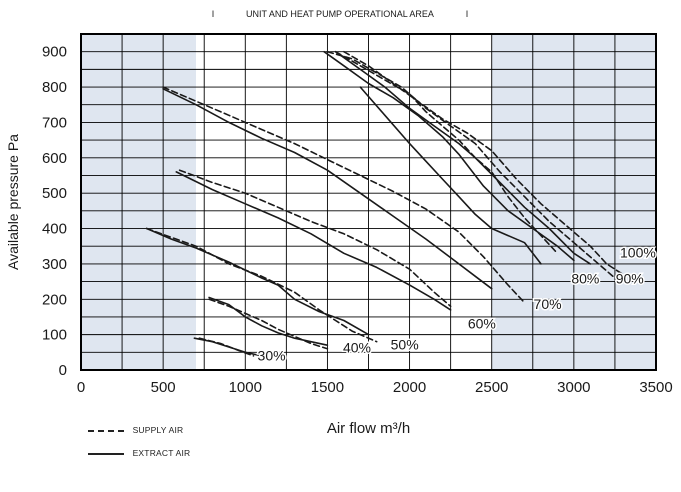 The height and width of the screenshot is (492, 681). Describe the element at coordinates (327, 387) in the screenshot. I see `x-tick-label: 1500` at that location.